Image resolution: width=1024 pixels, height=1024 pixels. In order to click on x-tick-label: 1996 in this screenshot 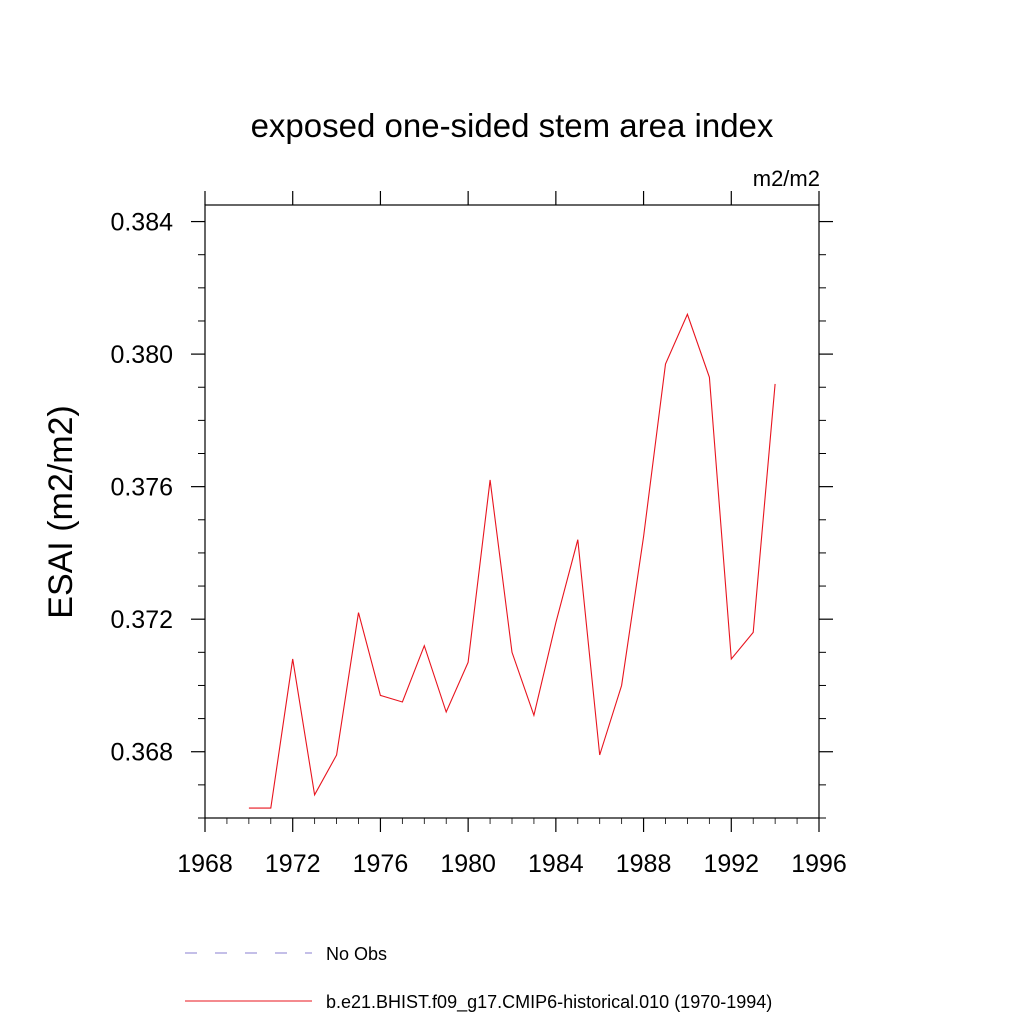, I will do `click(819, 864)`.